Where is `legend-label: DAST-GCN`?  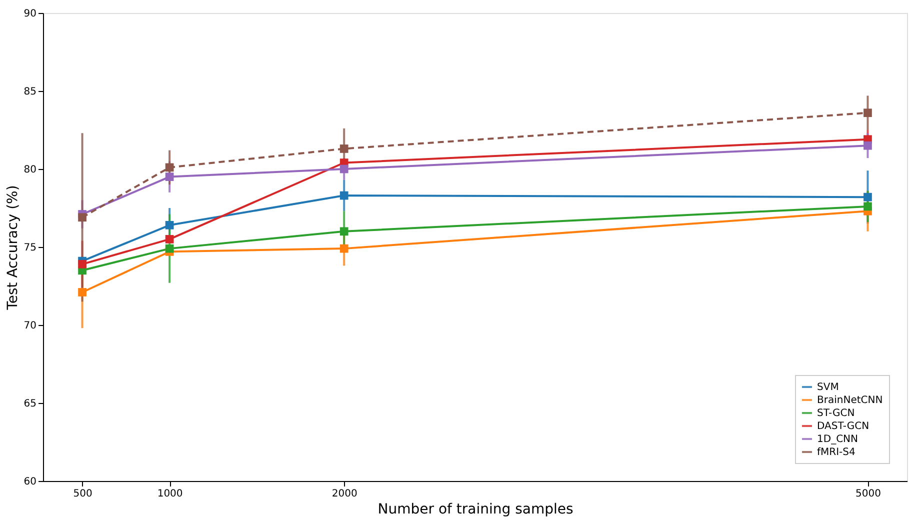 legend-label: DAST-GCN is located at coordinates (843, 426).